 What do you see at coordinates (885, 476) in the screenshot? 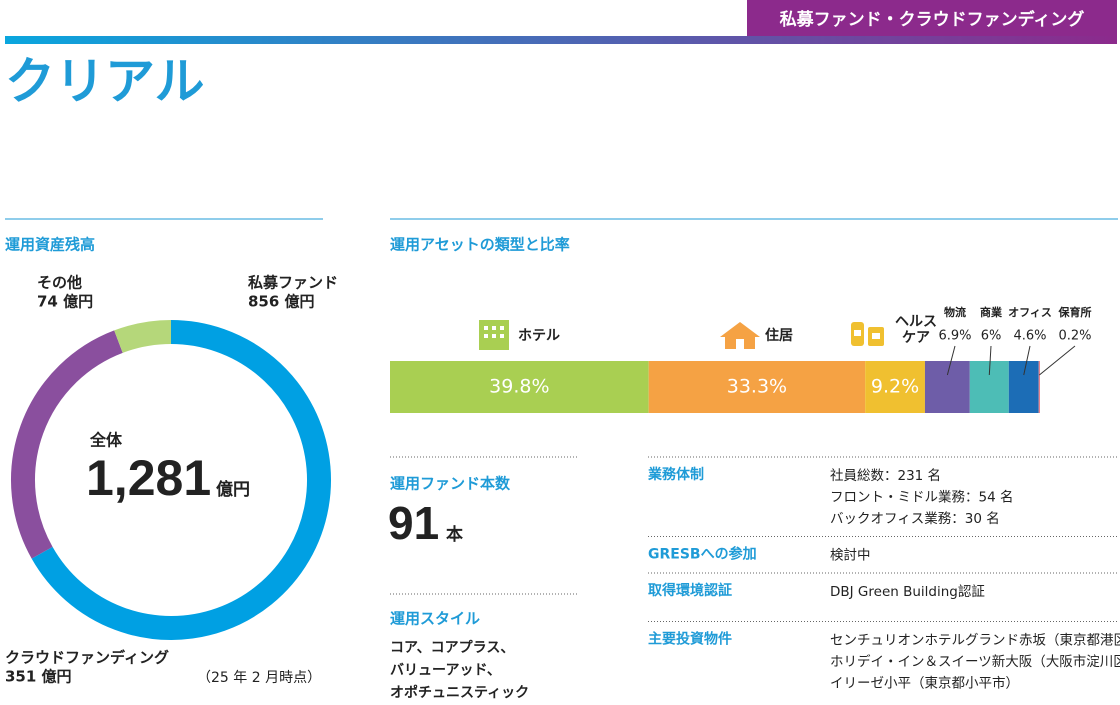
I see `info-value: 社員総数：231 名` at bounding box center [885, 476].